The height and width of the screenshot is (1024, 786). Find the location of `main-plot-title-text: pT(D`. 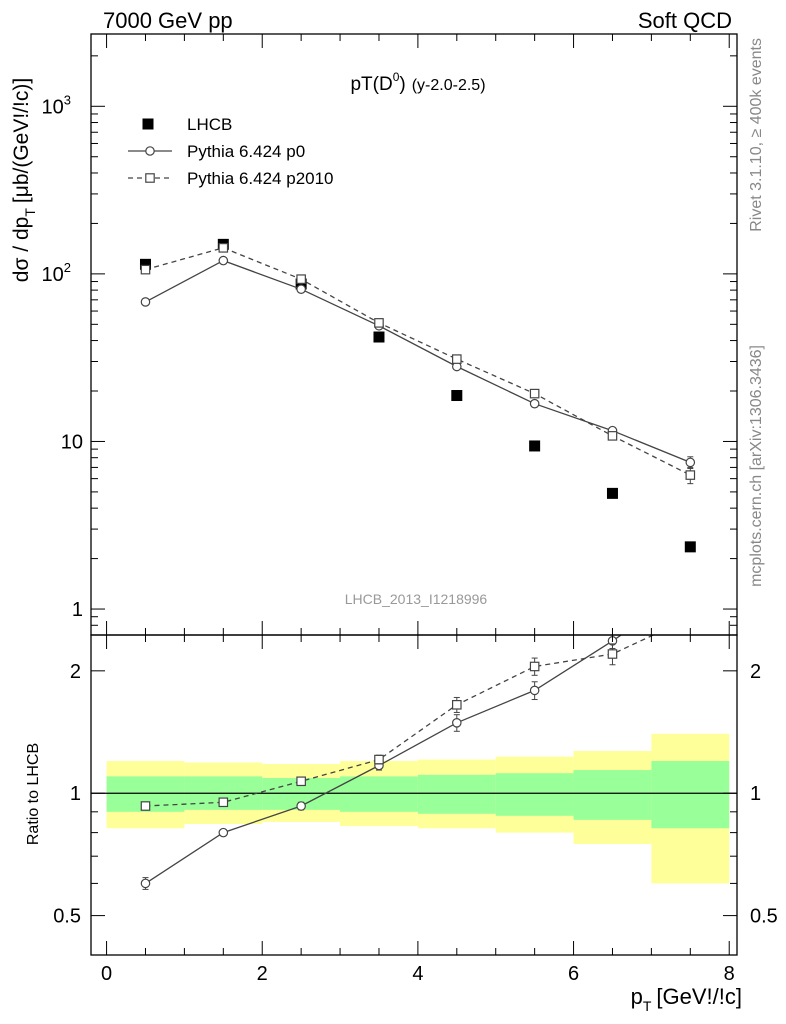

main-plot-title-text: pT(D is located at coordinates (371, 84).